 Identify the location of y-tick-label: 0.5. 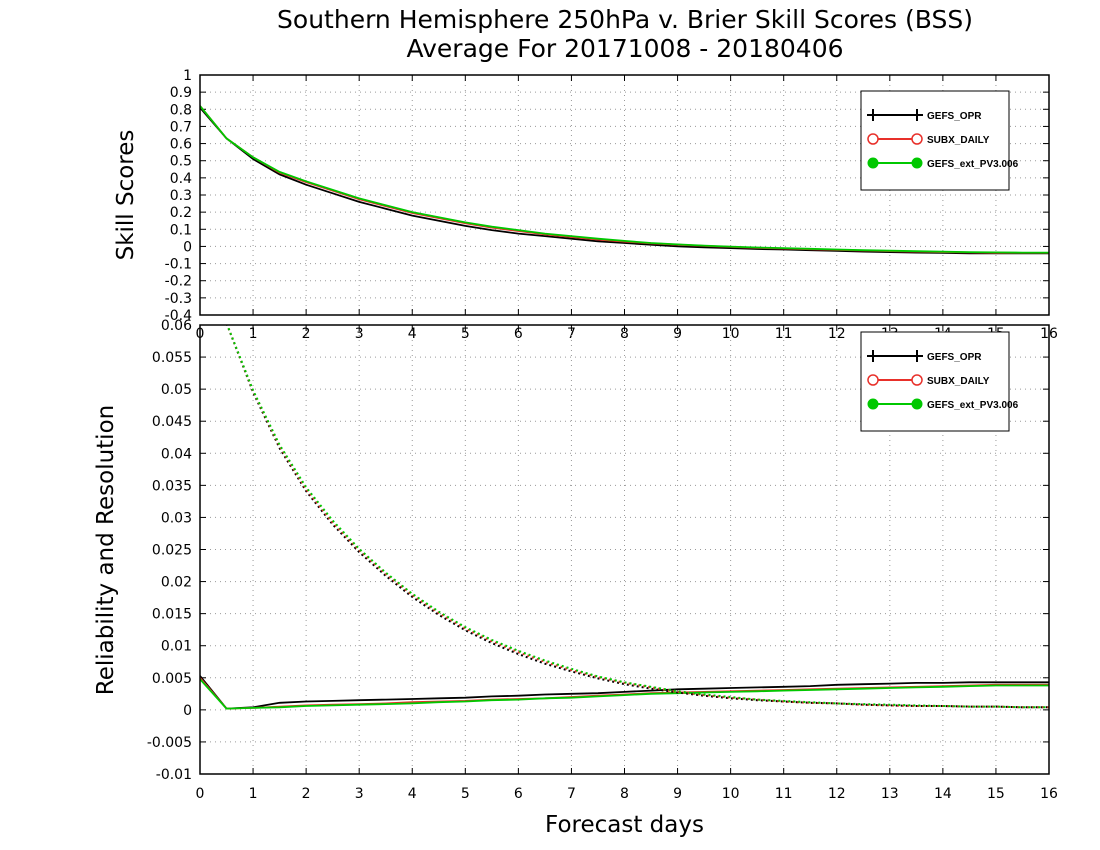
(181, 162).